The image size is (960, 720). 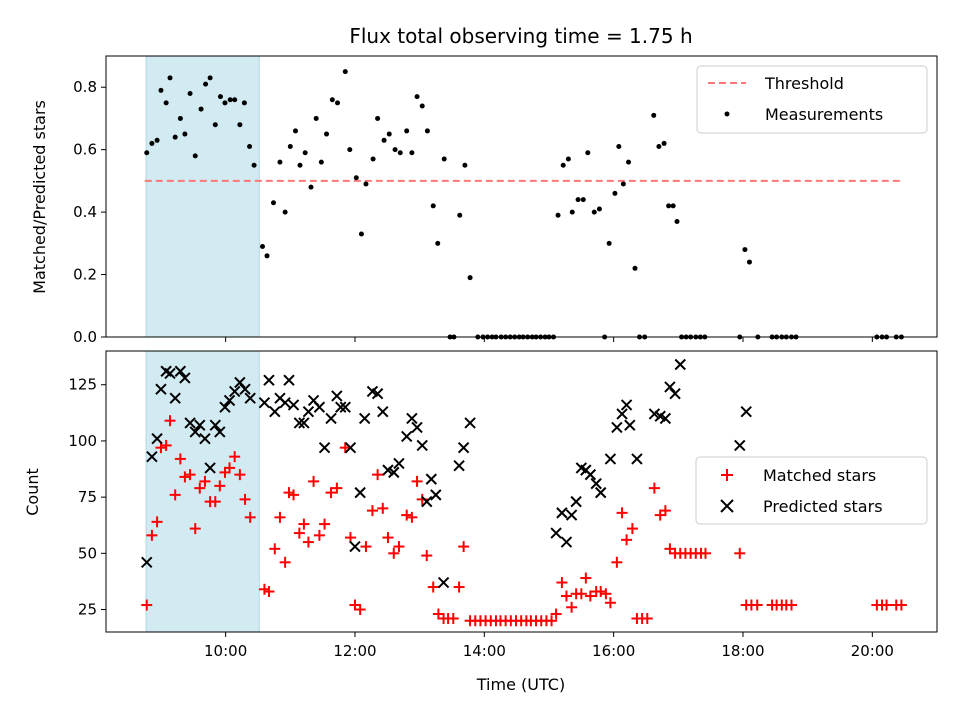 What do you see at coordinates (39, 197) in the screenshot?
I see `top-y-axis-label: Matched/Predicted stars` at bounding box center [39, 197].